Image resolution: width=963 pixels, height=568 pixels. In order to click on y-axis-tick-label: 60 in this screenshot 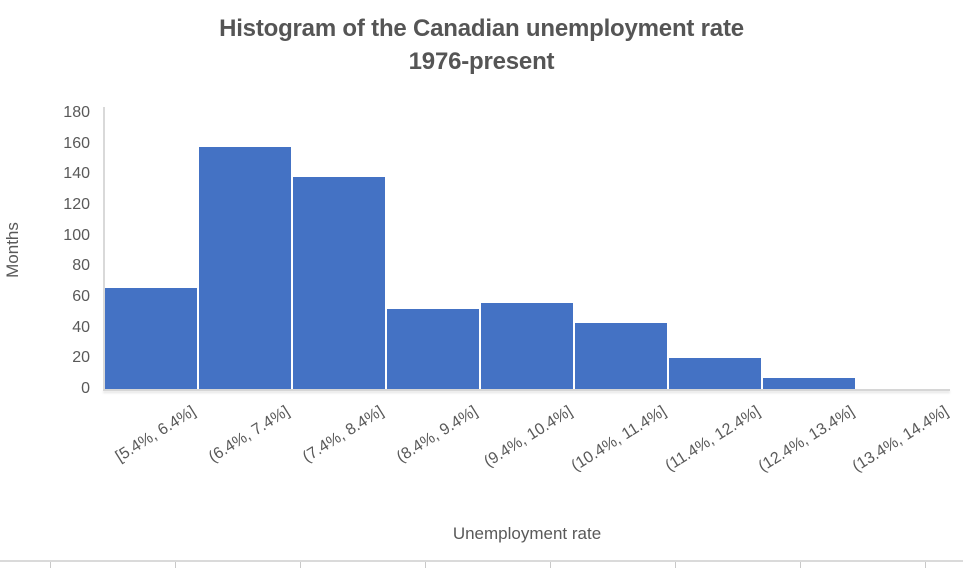, I will do `click(81, 296)`.